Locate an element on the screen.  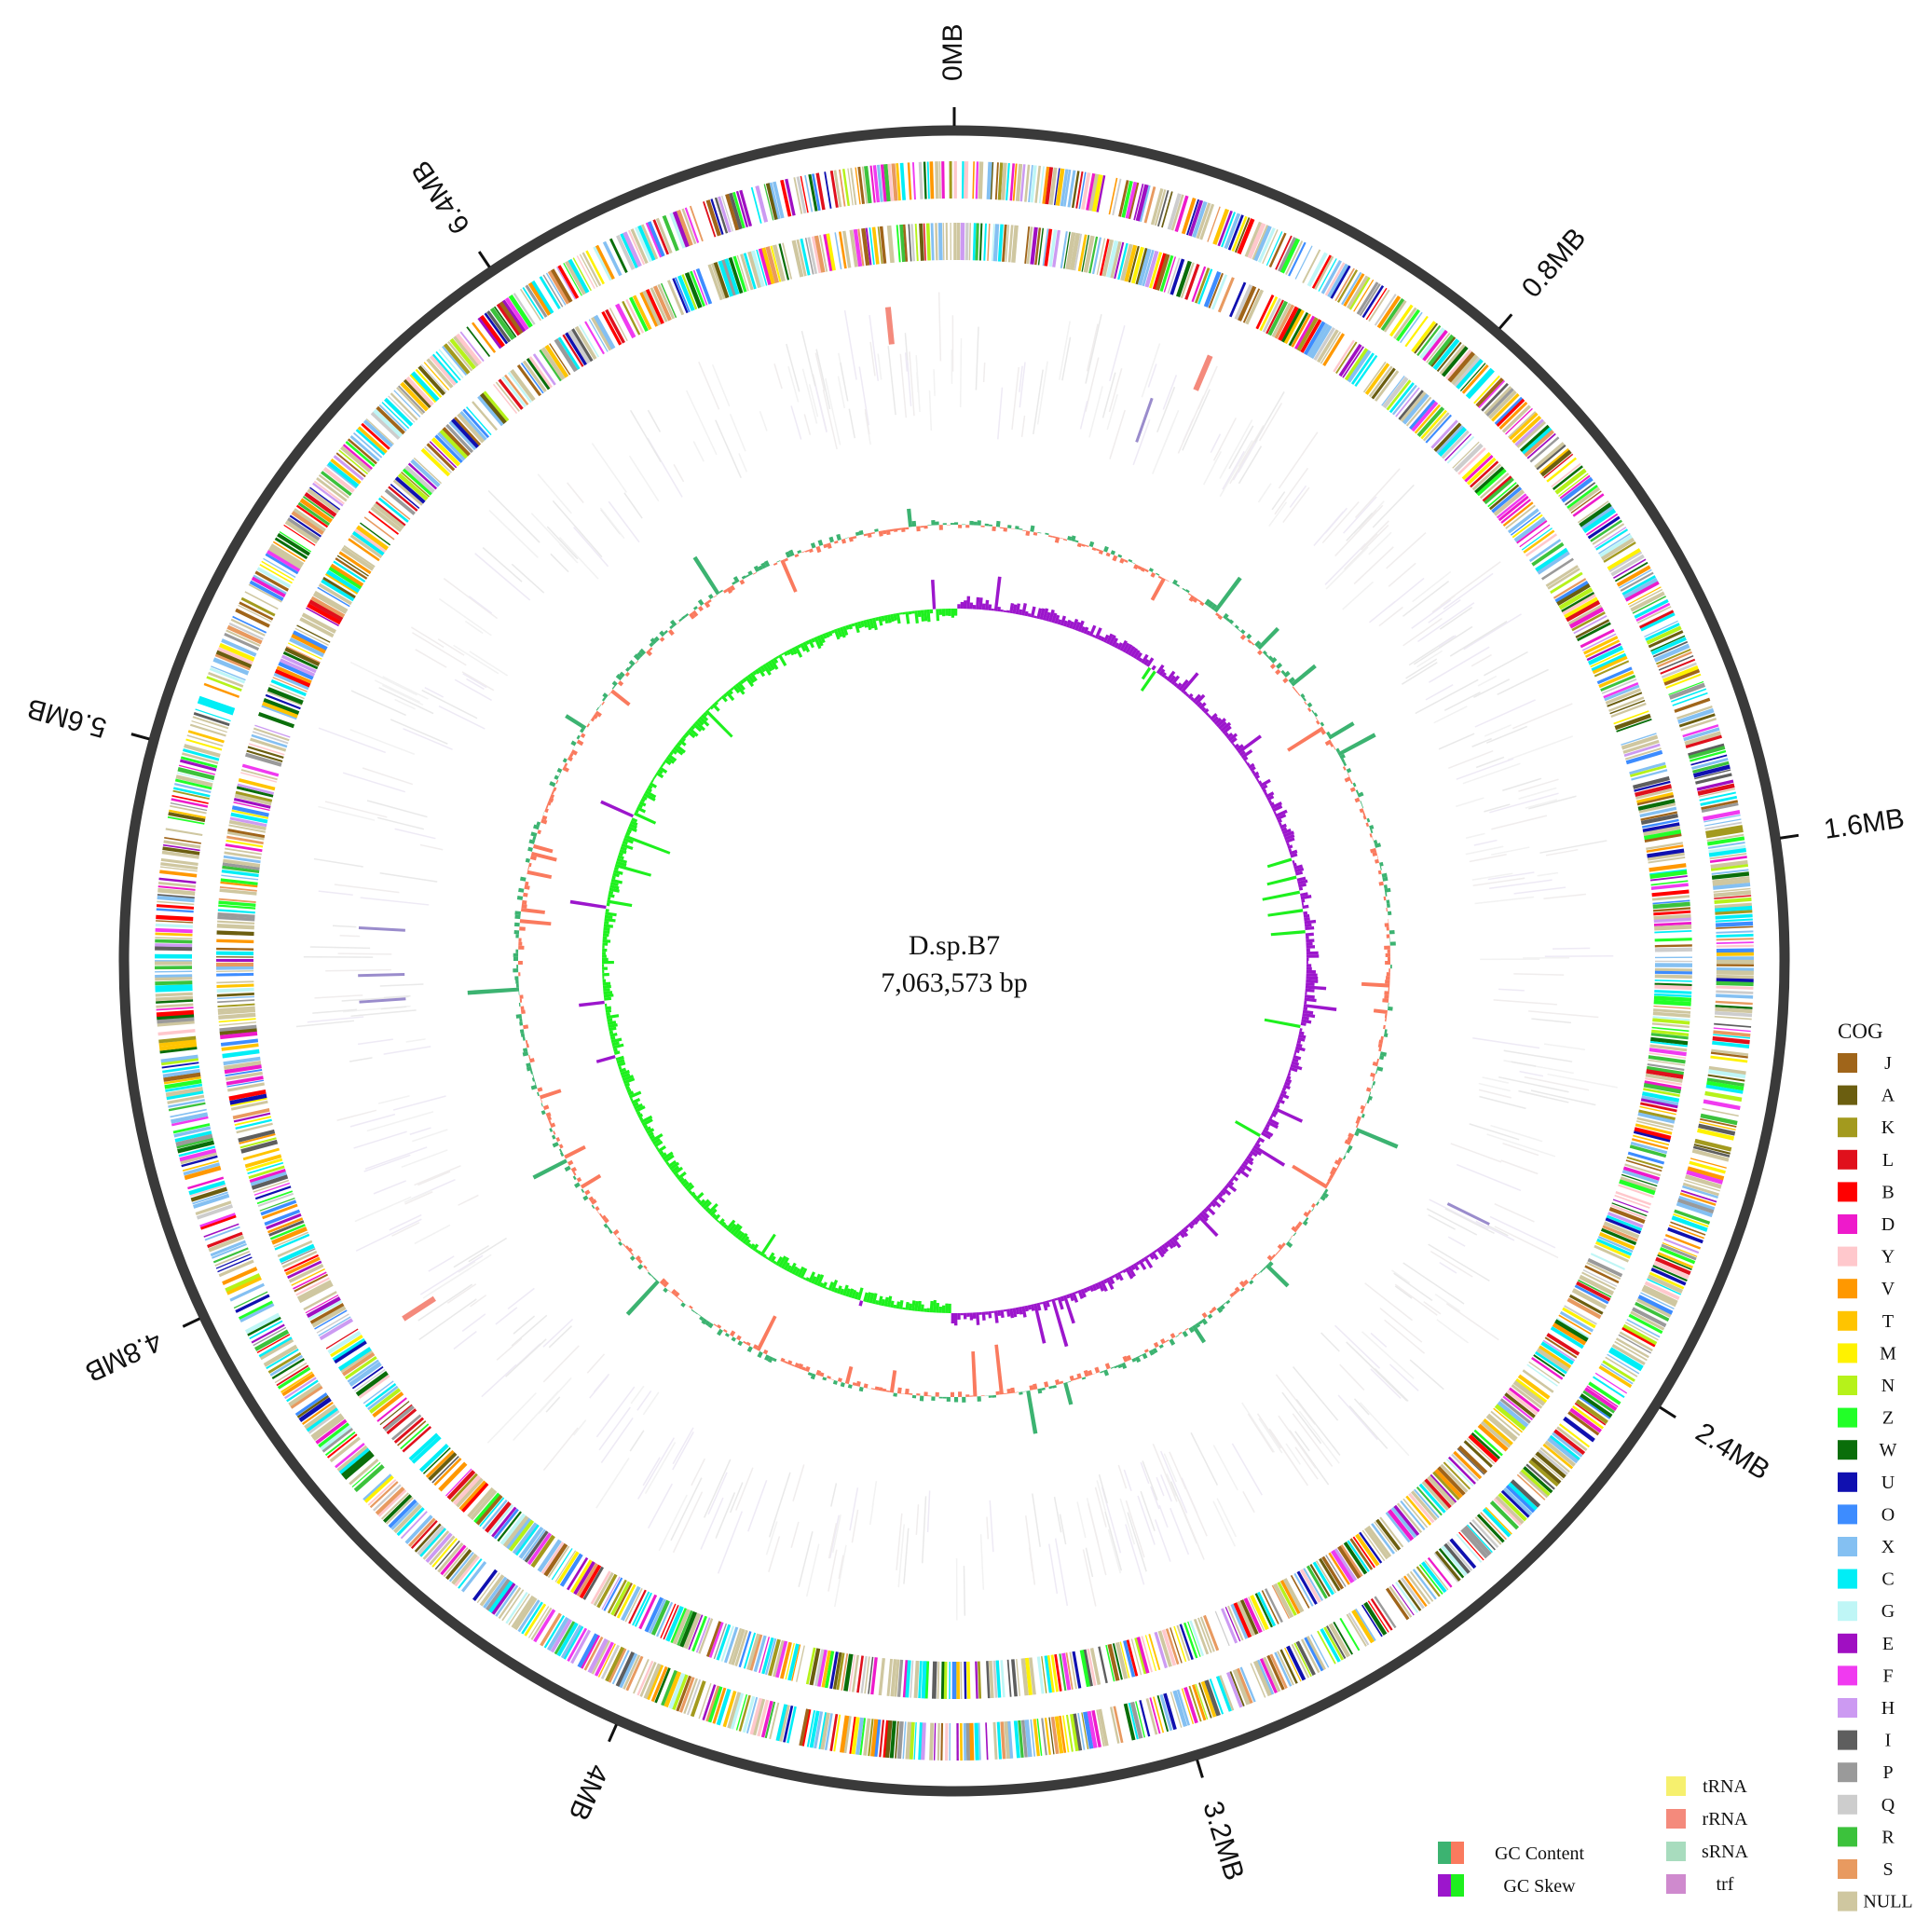
gc-legend-swatch-b is located at coordinates (1457, 1853).